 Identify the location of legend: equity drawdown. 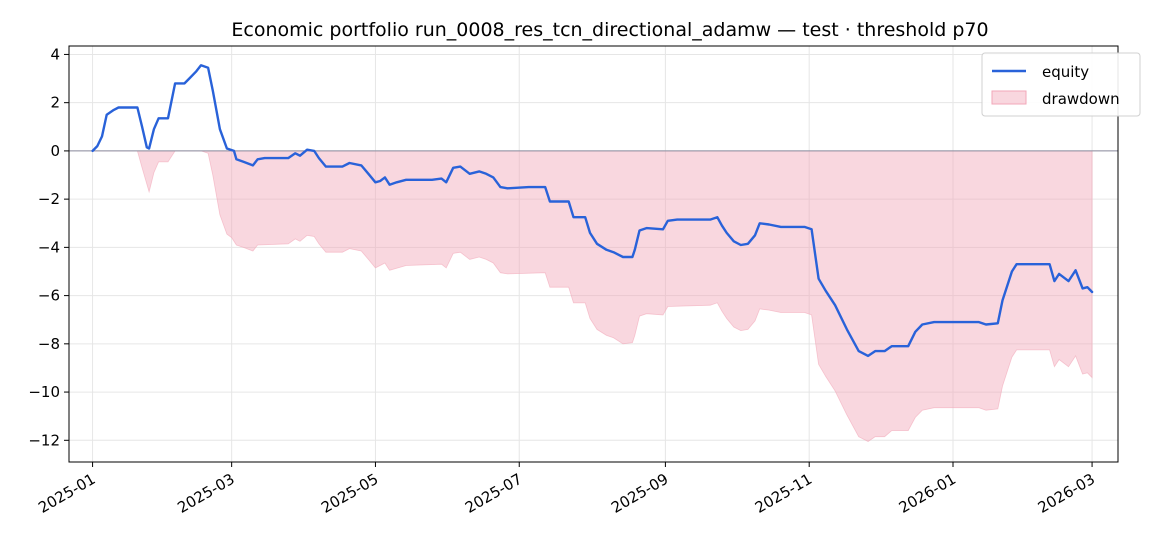
(1061, 84).